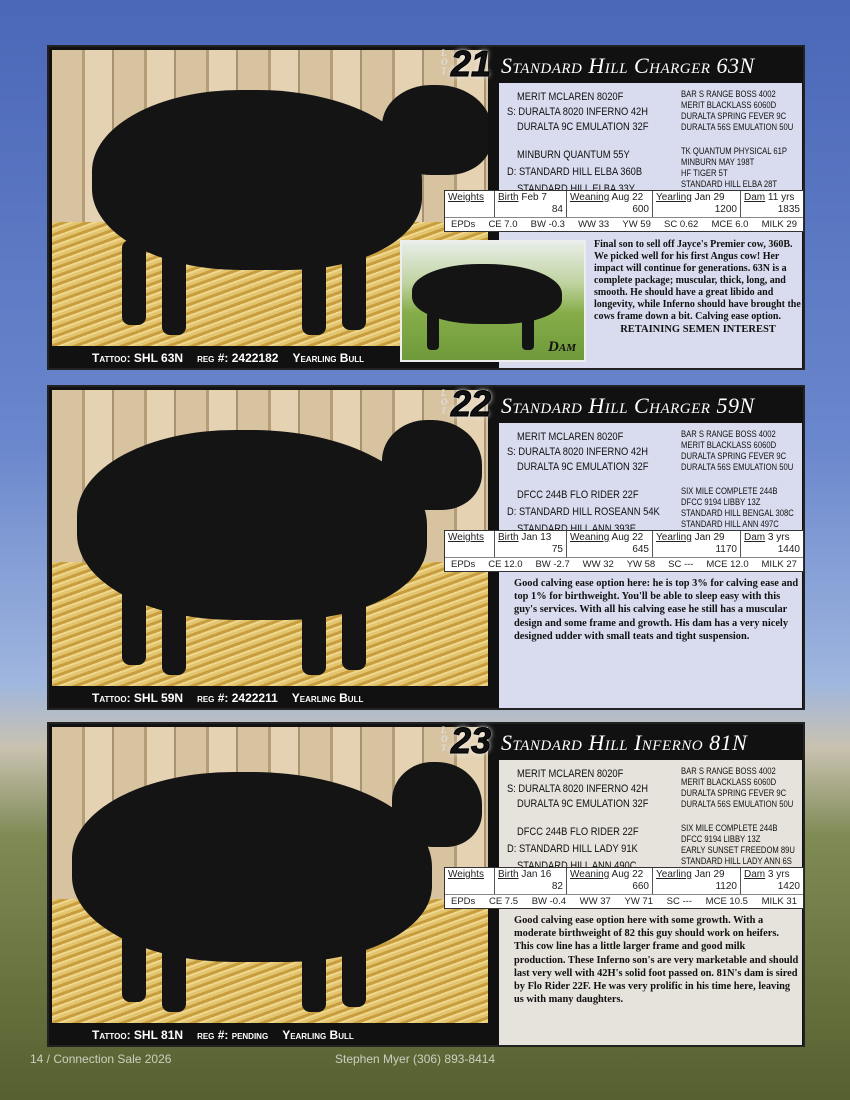  Describe the element at coordinates (737, 513) in the screenshot. I see `dam-ancestor: STANDARD HILL BENGAL 308C` at that location.